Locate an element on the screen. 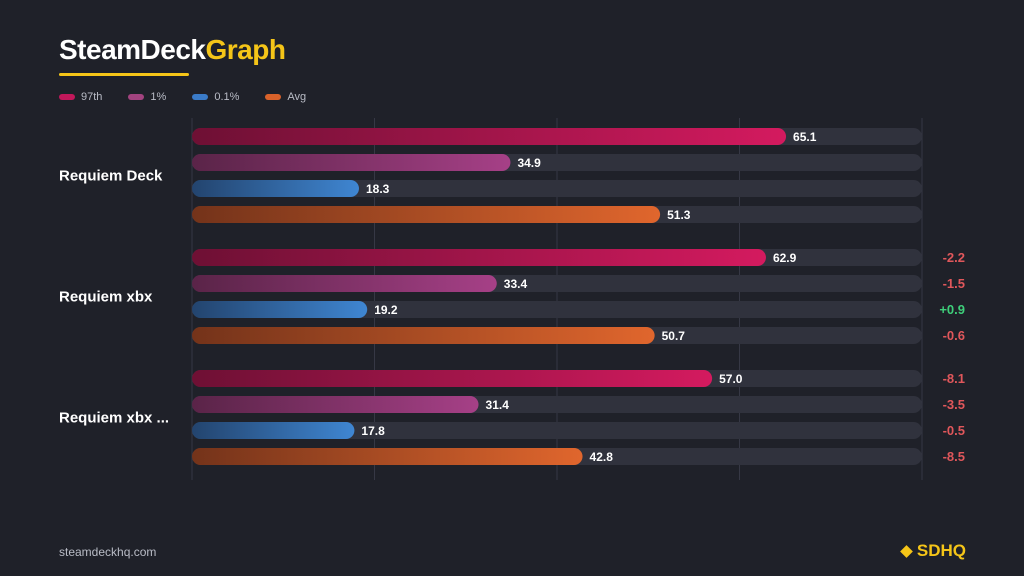 This screenshot has width=1024, height=576. legend-label-avg: Avg is located at coordinates (297, 97).